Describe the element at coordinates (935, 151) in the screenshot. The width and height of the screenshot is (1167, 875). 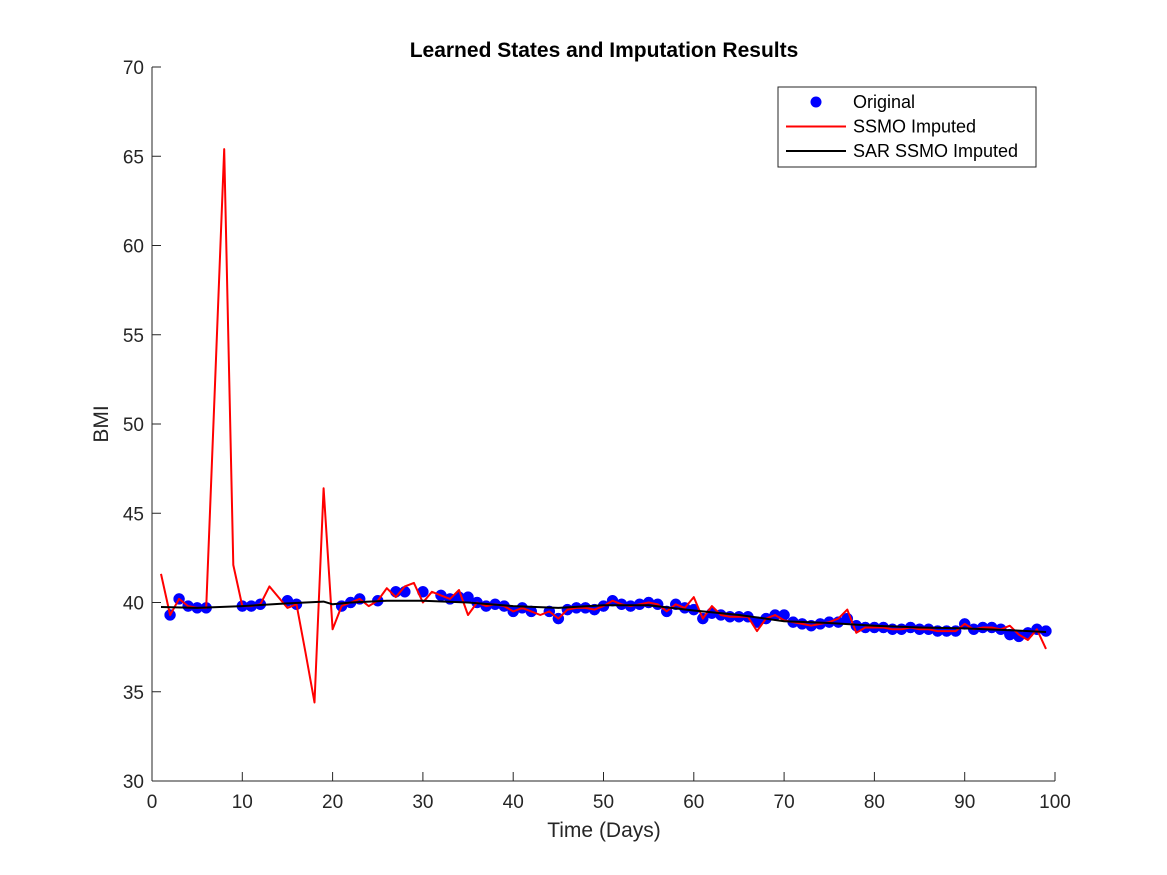
I see `legend-label: SAR SSMO Imputed` at that location.